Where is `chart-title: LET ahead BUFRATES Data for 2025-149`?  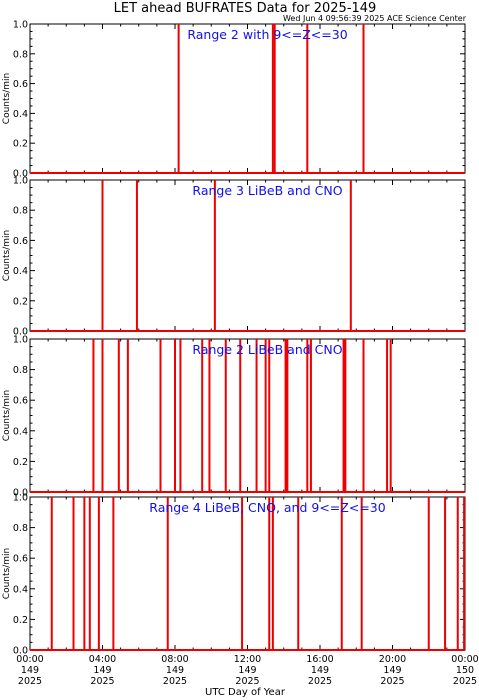
chart-title: LET ahead BUFRATES Data for 2025-149 is located at coordinates (245, 8).